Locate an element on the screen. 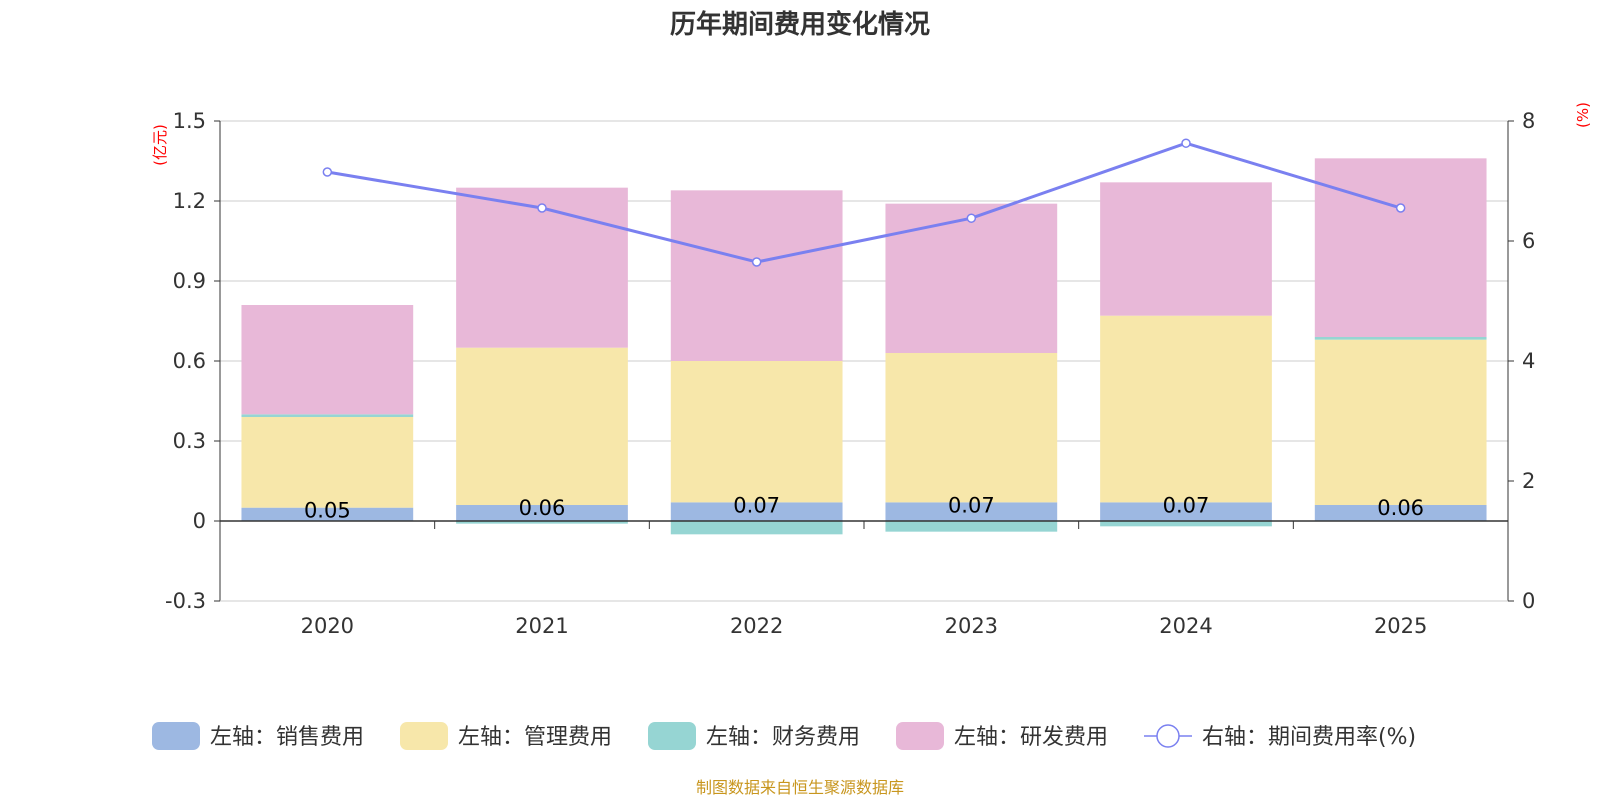  category-label: 2021 is located at coordinates (541, 626).